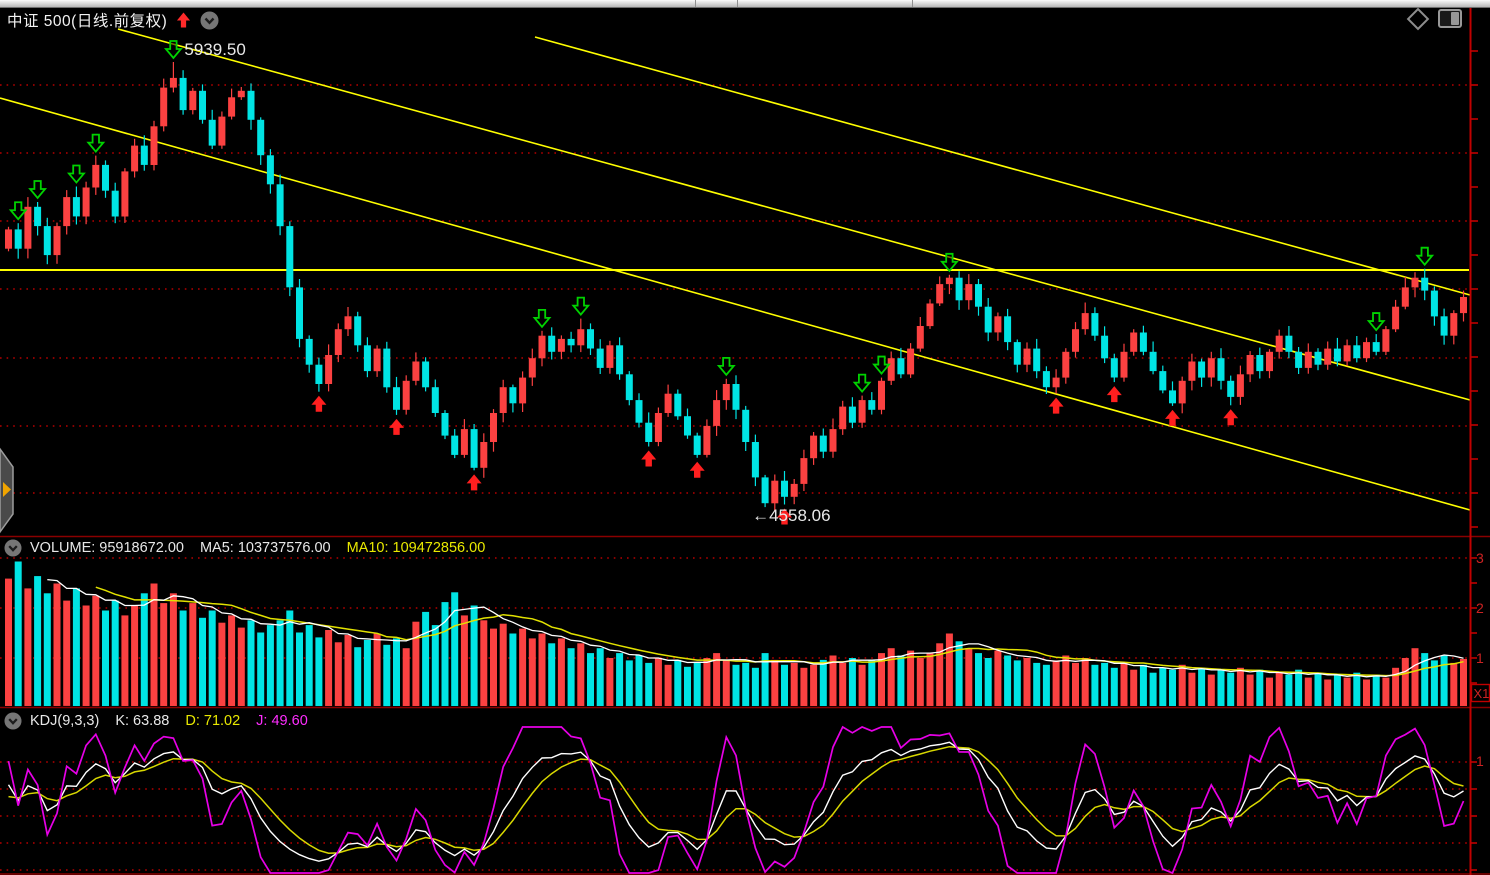  What do you see at coordinates (367, 548) in the screenshot?
I see `ma10-label: MA10:` at bounding box center [367, 548].